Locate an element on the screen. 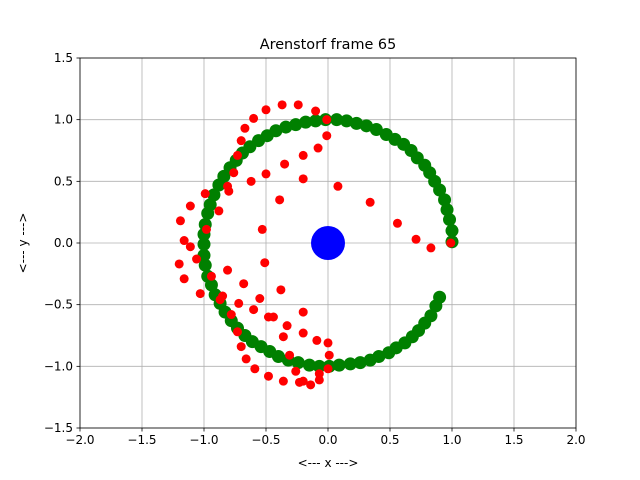 The image size is (640, 480). x-axis-label: <--- x ---> is located at coordinates (328, 463).